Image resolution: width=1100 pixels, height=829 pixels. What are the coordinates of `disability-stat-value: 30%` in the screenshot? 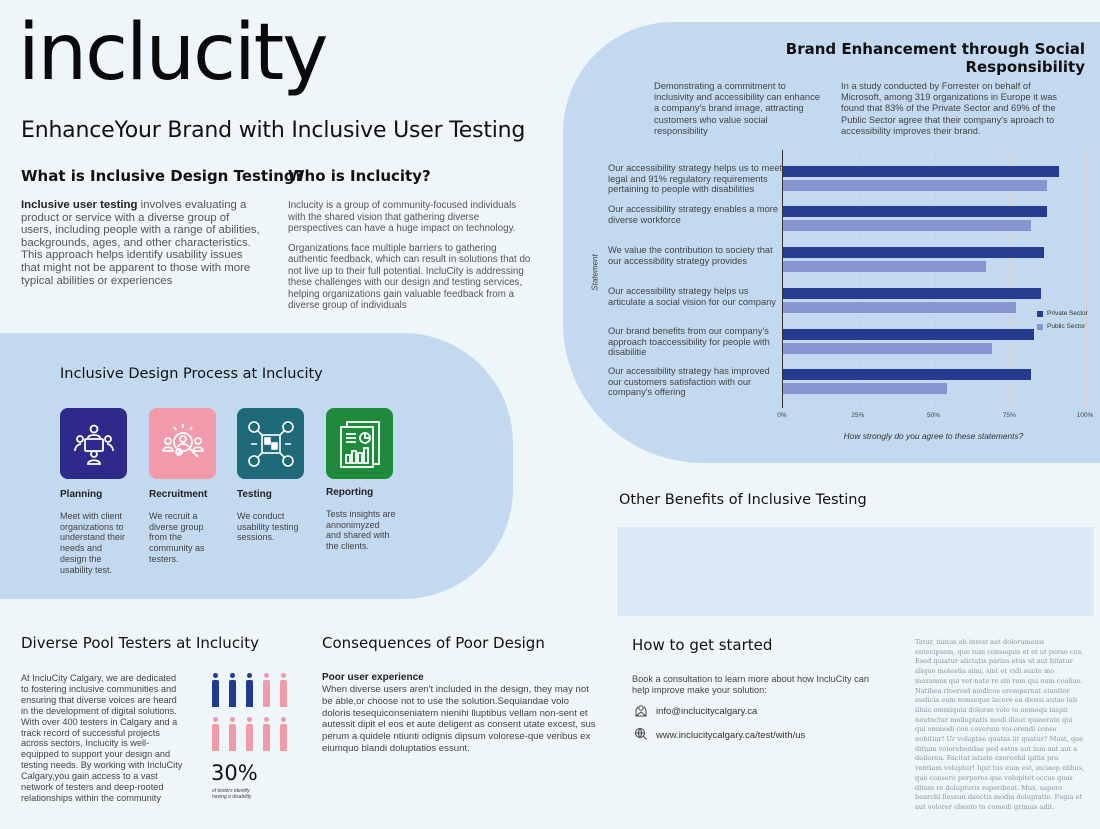 It's located at (234, 773).